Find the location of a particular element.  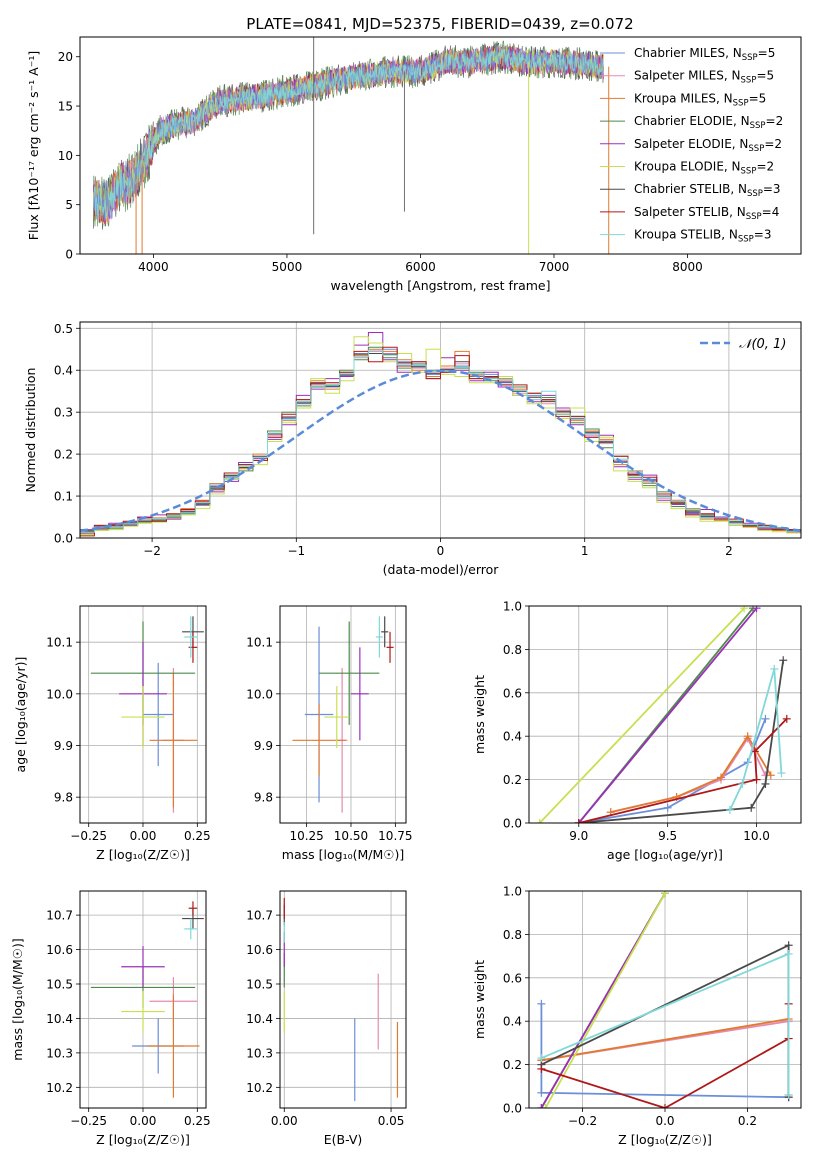

y-axis-label: mass weight is located at coordinates (479, 999).